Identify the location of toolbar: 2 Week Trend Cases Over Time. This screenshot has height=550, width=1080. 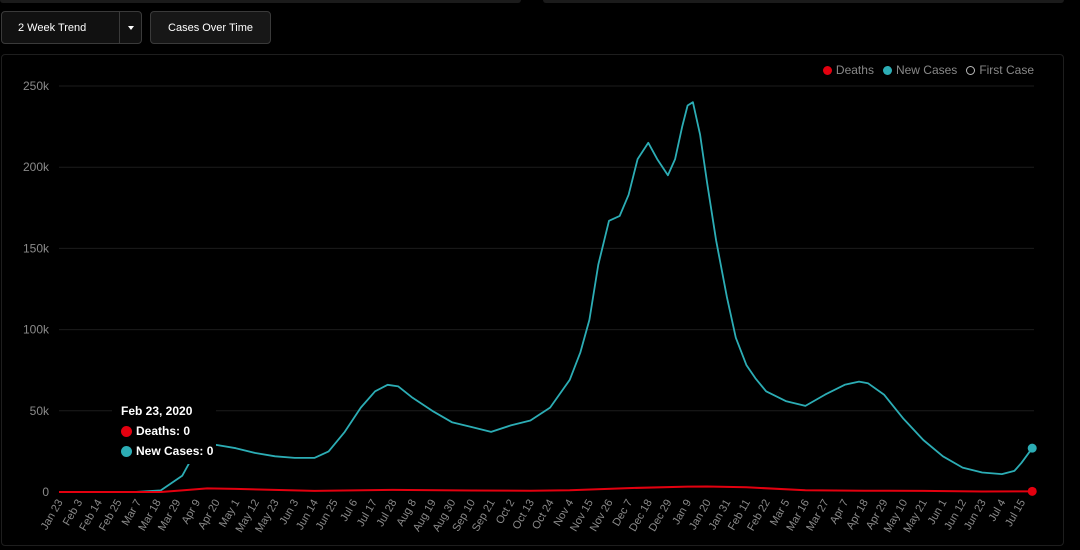
(540, 25).